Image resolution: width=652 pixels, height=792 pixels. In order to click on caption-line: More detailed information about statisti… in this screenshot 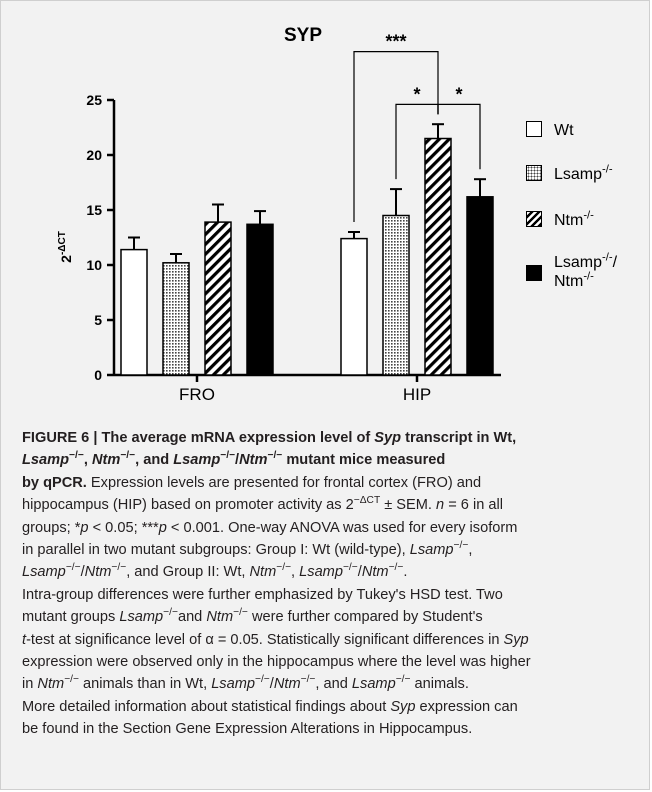, I will do `click(270, 706)`.